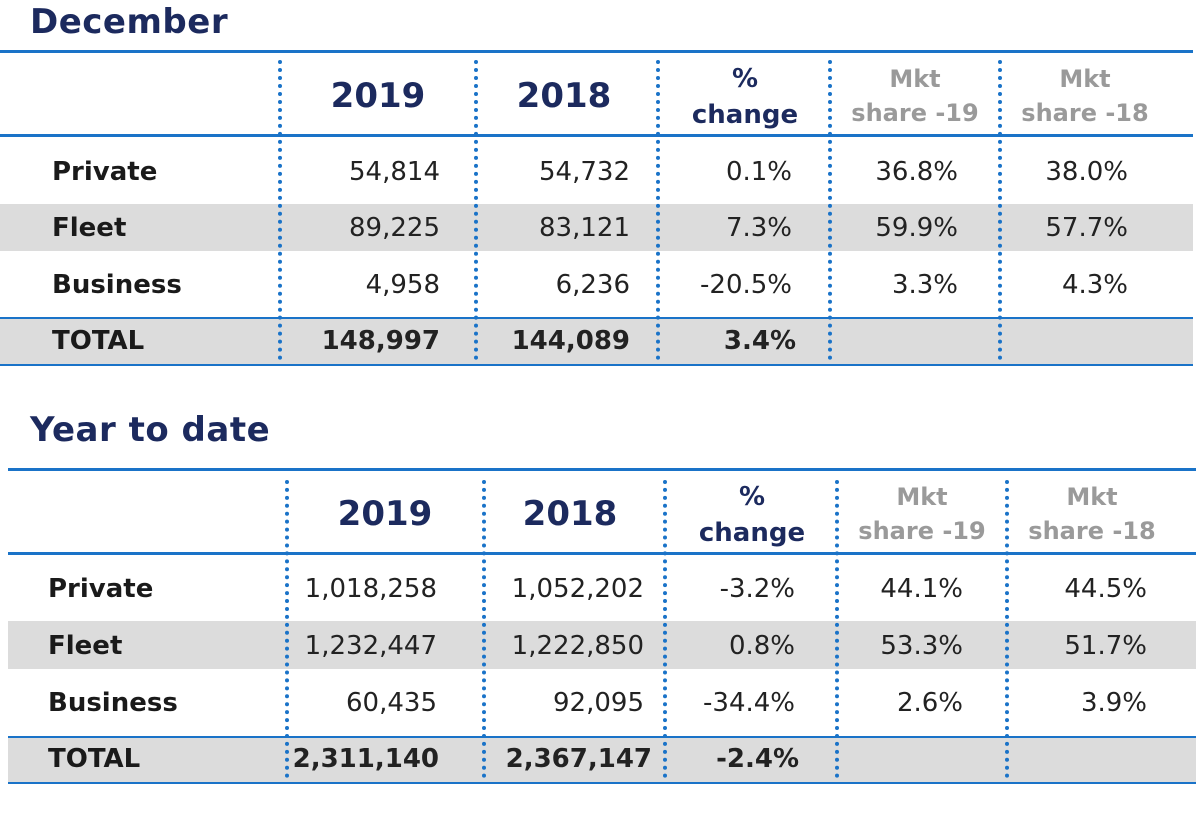 Image resolution: width=1200 pixels, height=837 pixels. I want to click on value-share-18: 51.7%, so click(1105, 646).